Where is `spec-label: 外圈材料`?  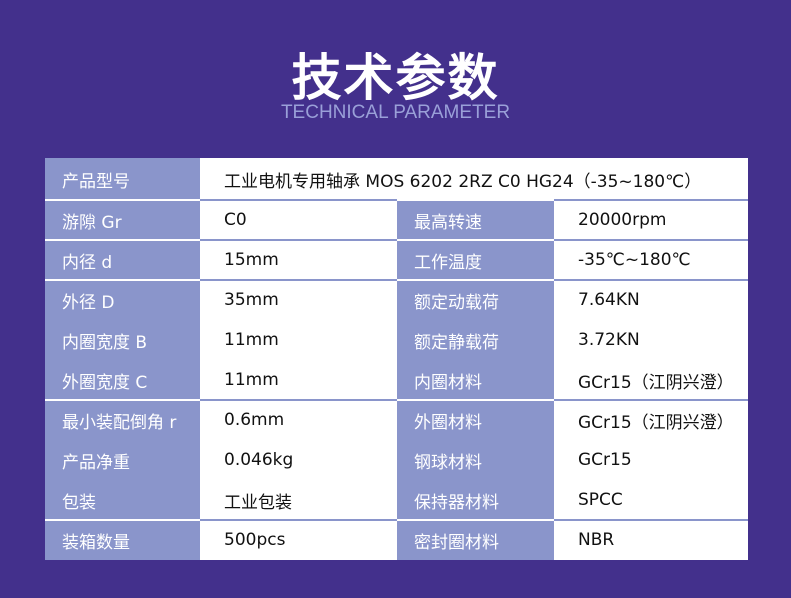 spec-label: 外圈材料 is located at coordinates (475, 420).